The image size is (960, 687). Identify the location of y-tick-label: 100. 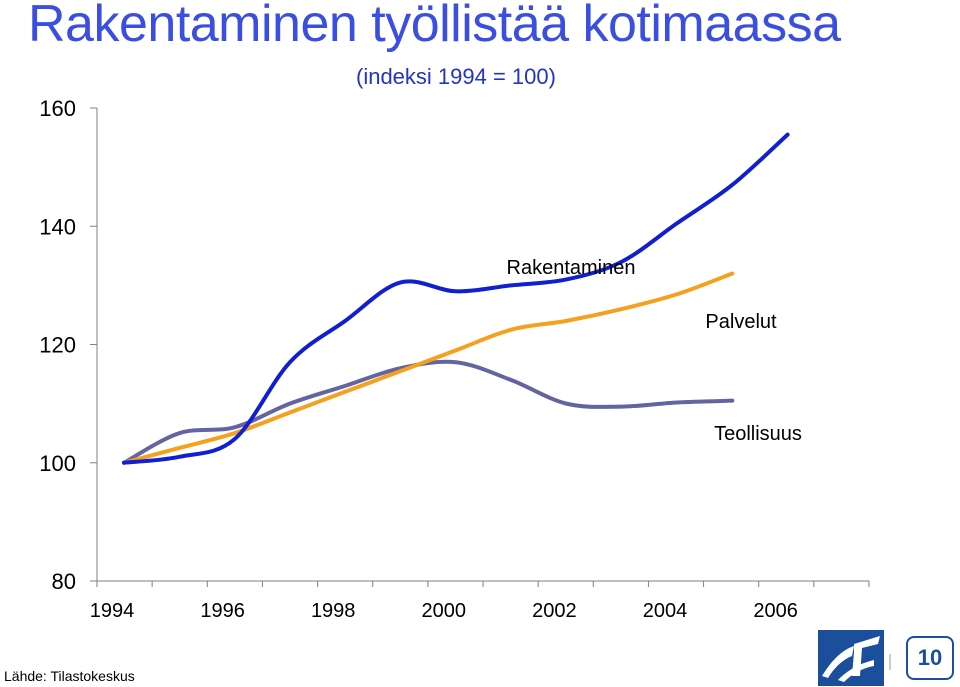
(57, 463).